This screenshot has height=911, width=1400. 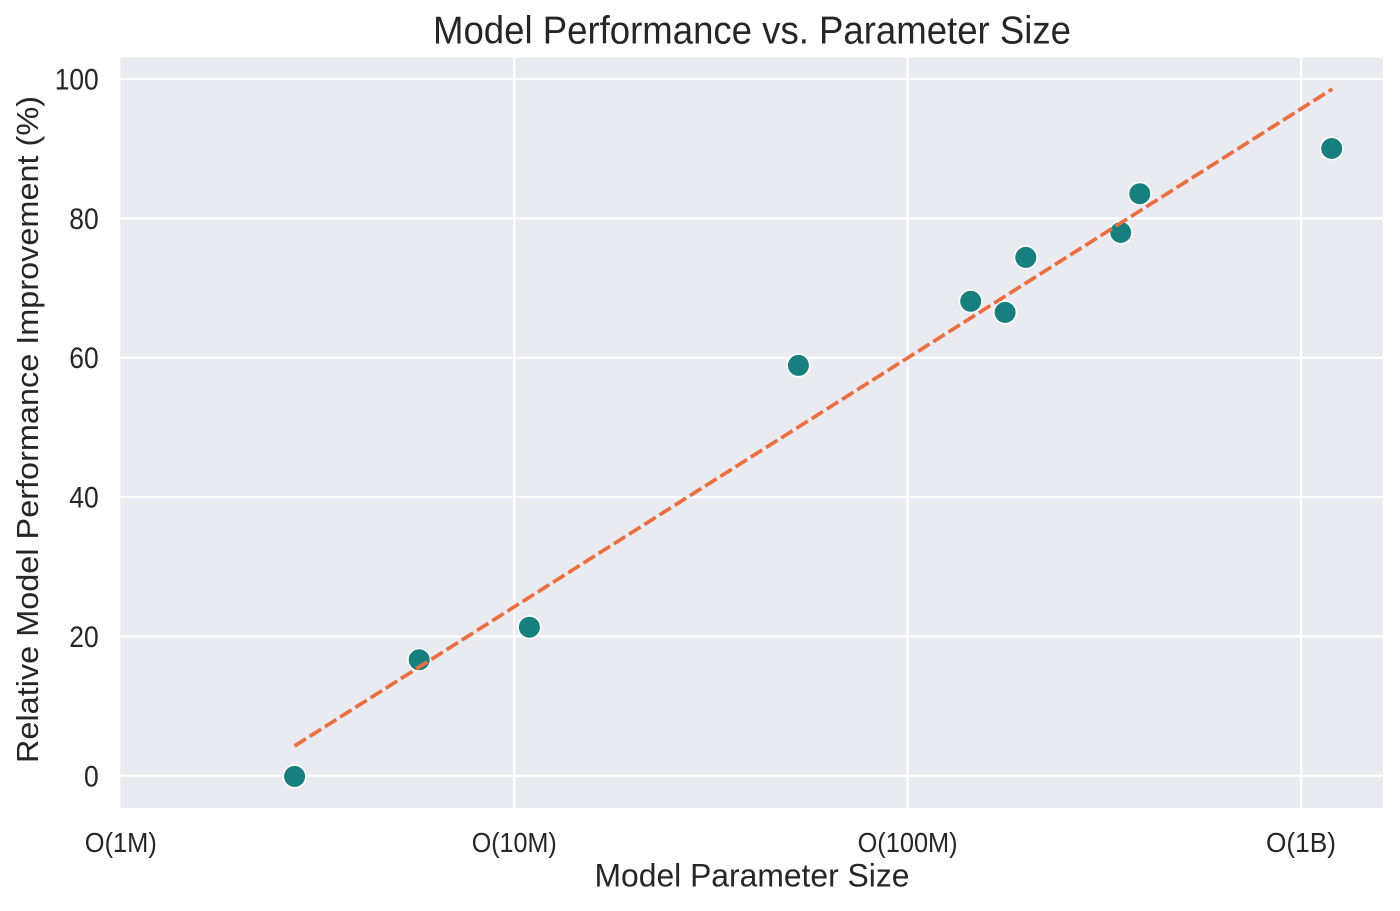 What do you see at coordinates (752, 876) in the screenshot?
I see `svg-text: Model Parameter Size` at bounding box center [752, 876].